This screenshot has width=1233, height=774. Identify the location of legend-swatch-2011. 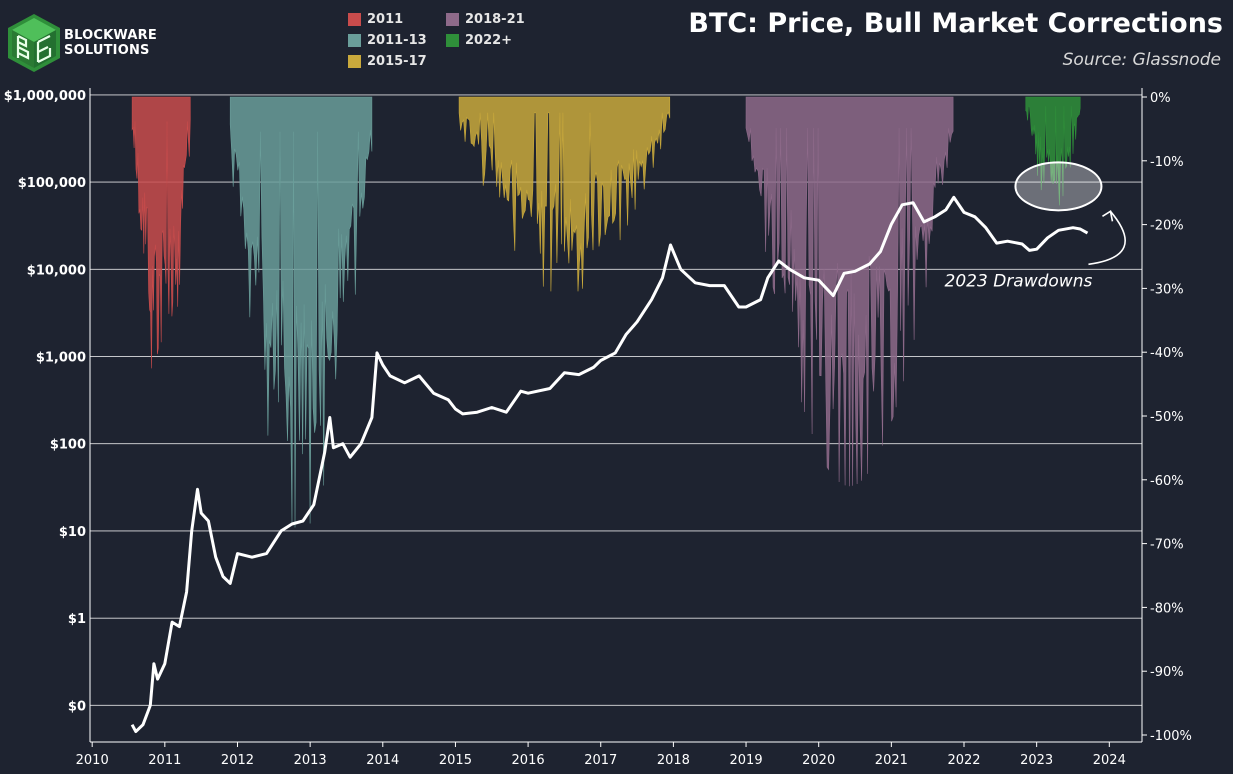
(354, 19).